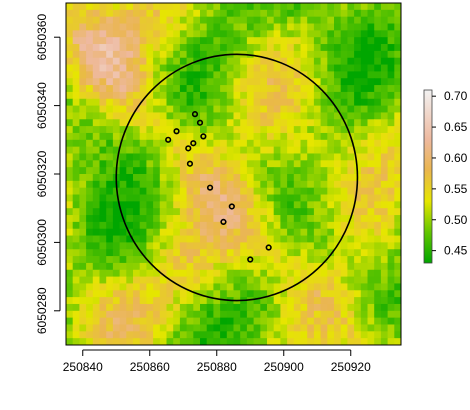 The width and height of the screenshot is (470, 410). I want to click on colorbar-tick-label: 0.50, so click(456, 220).